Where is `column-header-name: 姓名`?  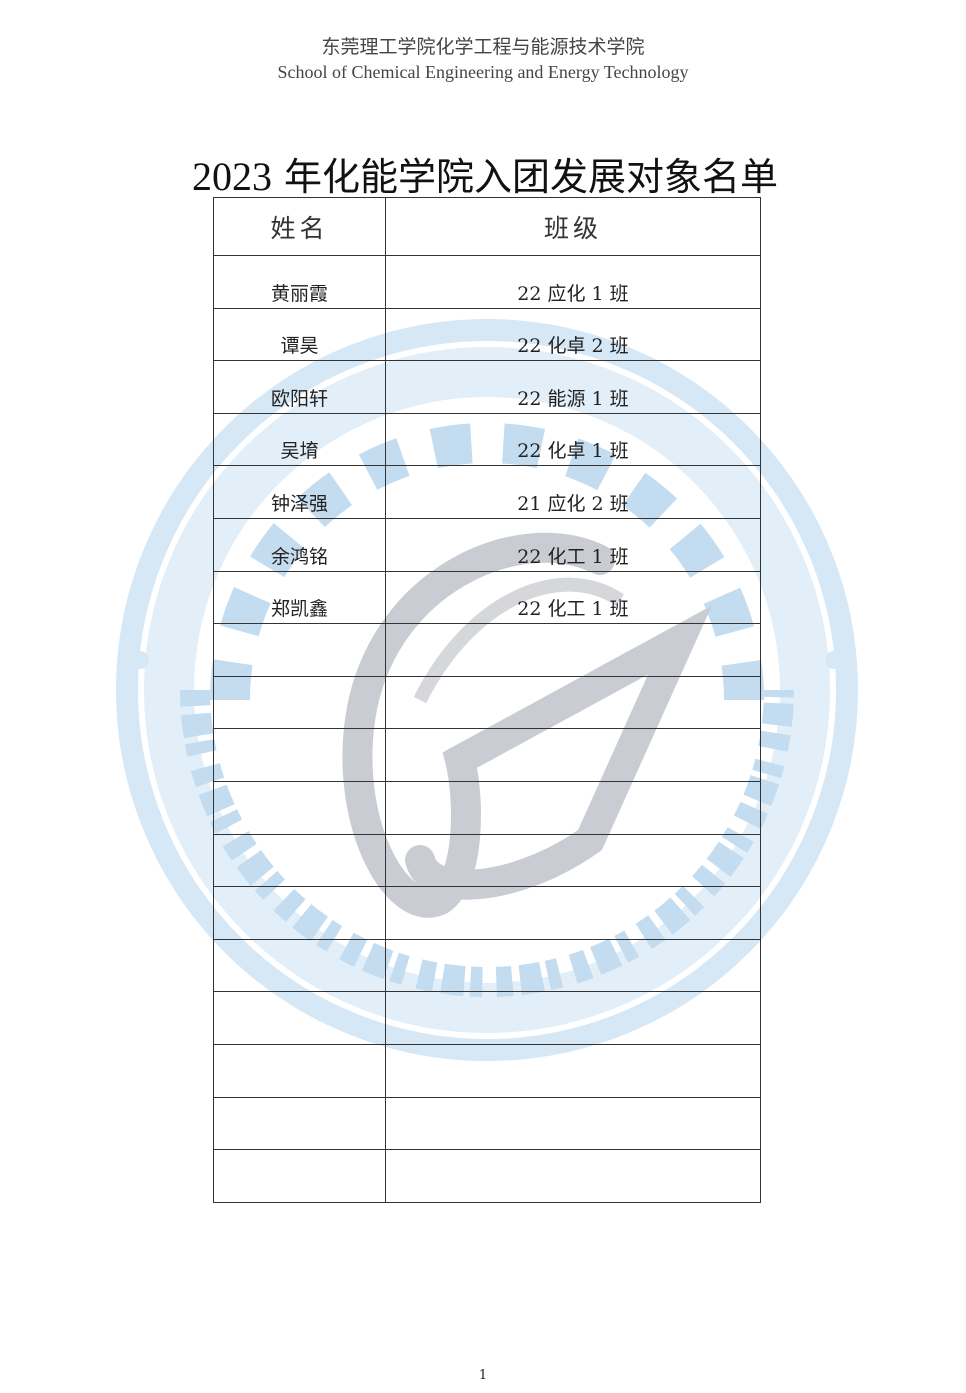
column-header-name: 姓名 is located at coordinates (299, 226).